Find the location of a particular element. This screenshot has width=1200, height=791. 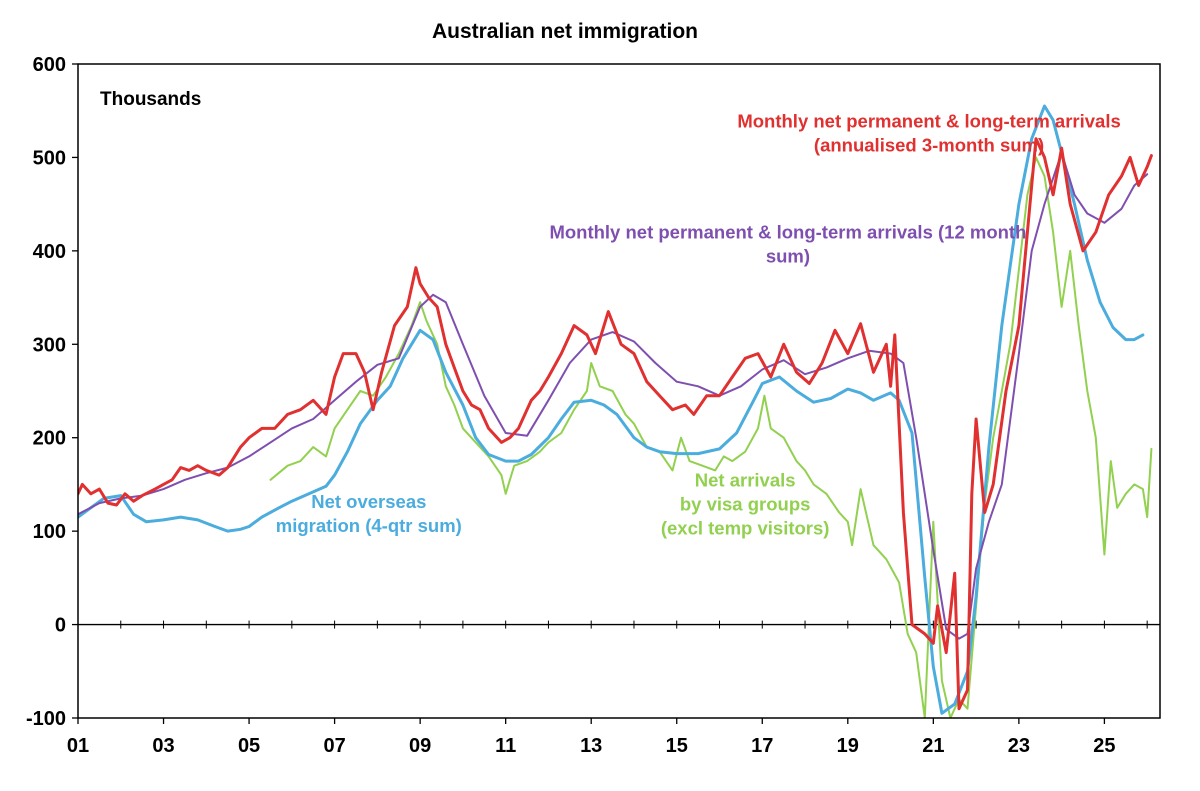

series-label-line: sum) is located at coordinates (788, 256).